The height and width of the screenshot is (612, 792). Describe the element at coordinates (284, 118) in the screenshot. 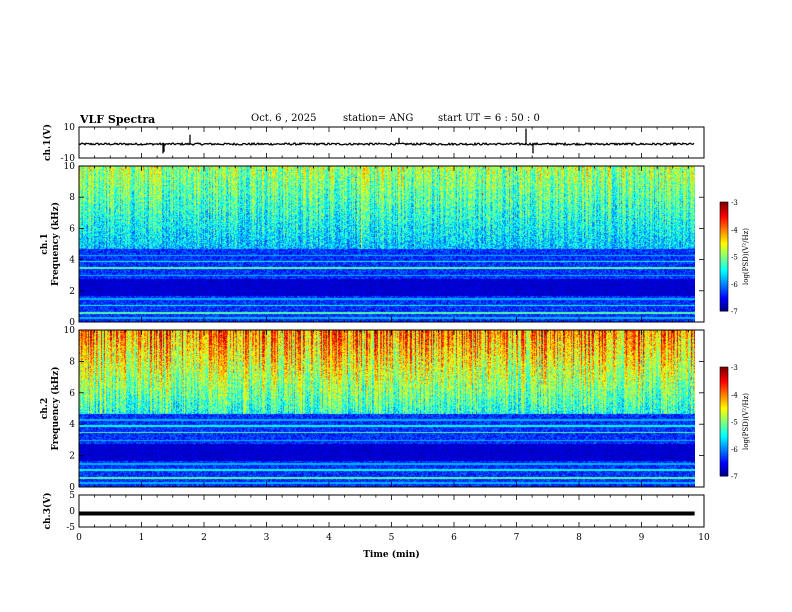

I see `date-label: Oct. 6 , 2025` at that location.